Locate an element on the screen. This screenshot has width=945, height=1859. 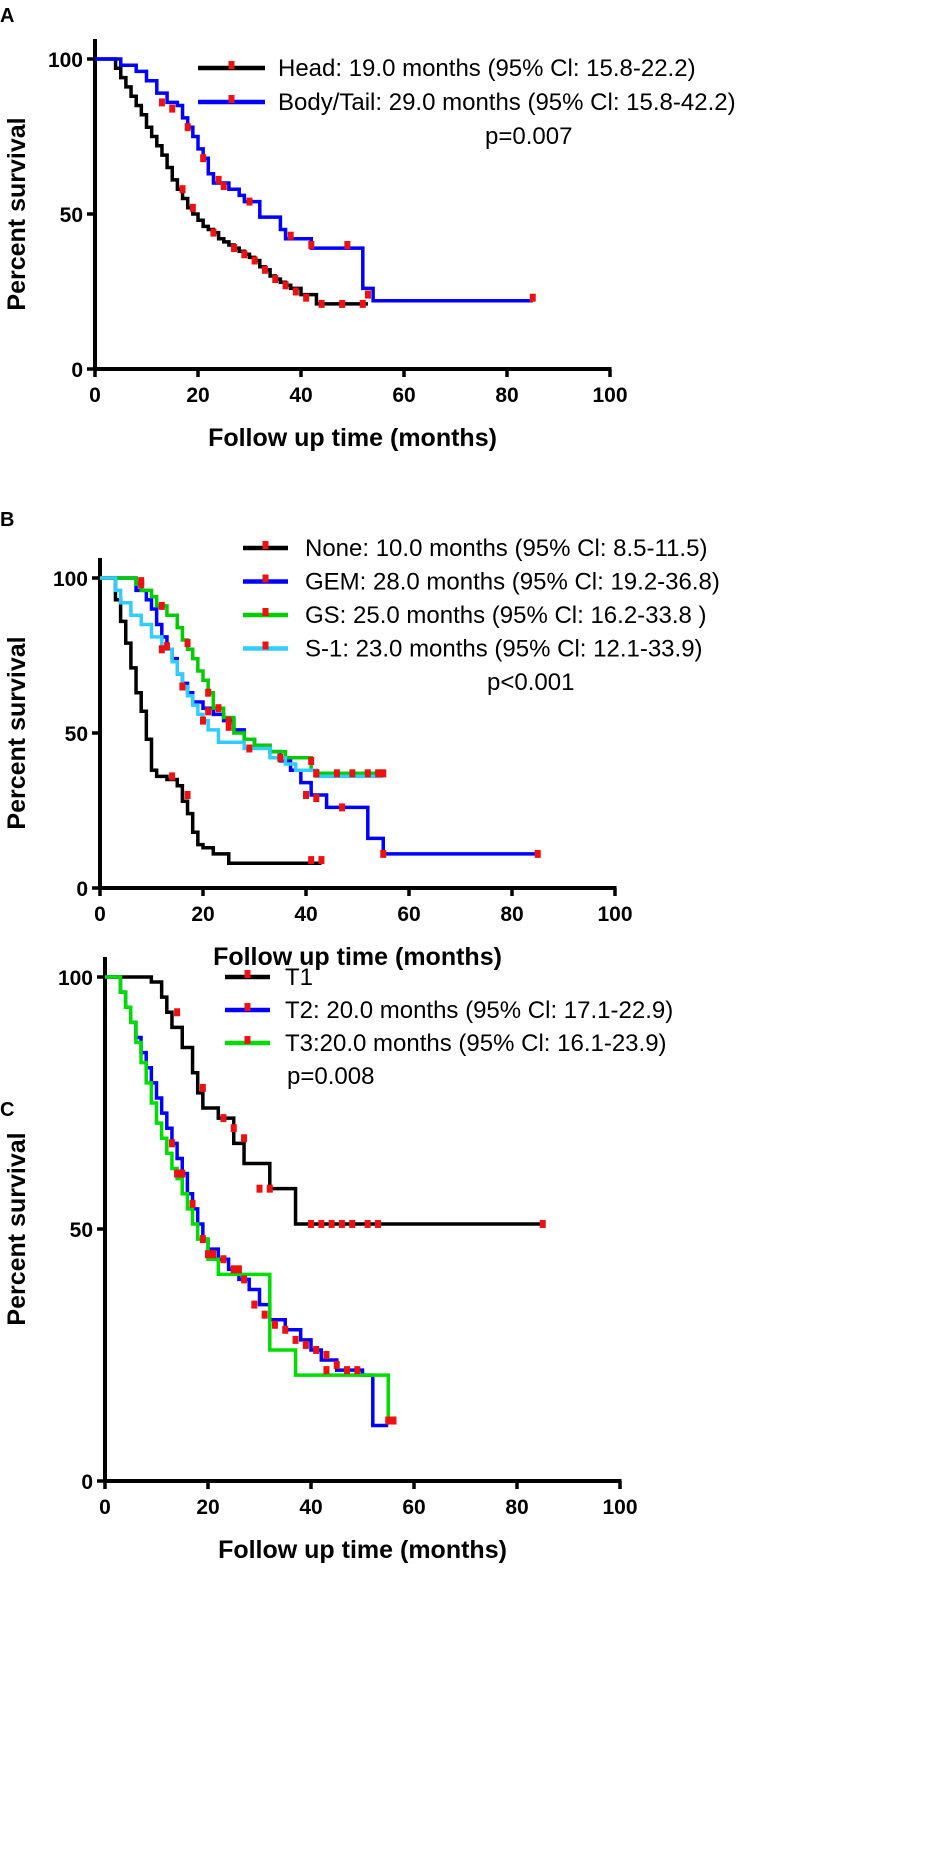
legend-label: None: 10.0 months (95% Cl: 8.5-11.5) is located at coordinates (506, 548).